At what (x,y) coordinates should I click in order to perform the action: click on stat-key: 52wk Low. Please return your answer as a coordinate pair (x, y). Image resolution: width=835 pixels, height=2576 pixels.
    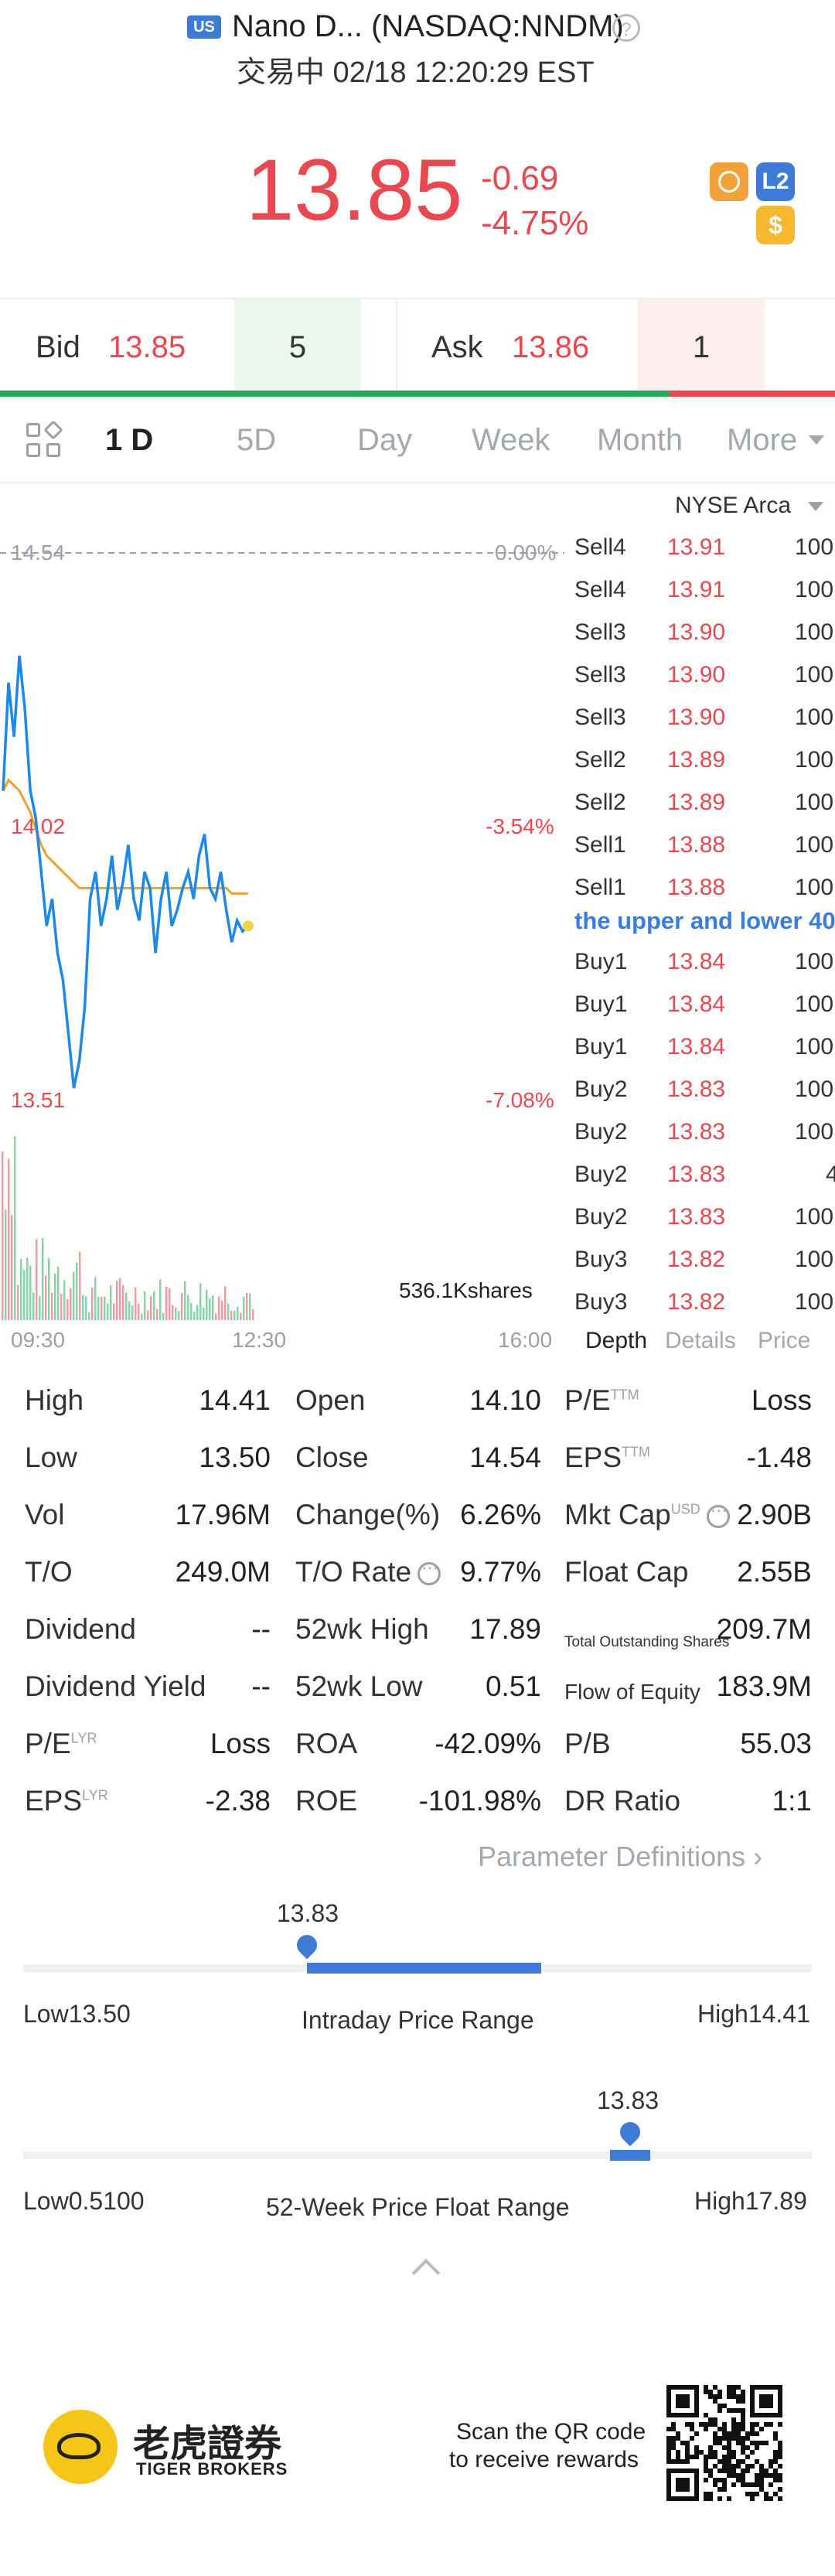
    Looking at the image, I should click on (359, 1686).